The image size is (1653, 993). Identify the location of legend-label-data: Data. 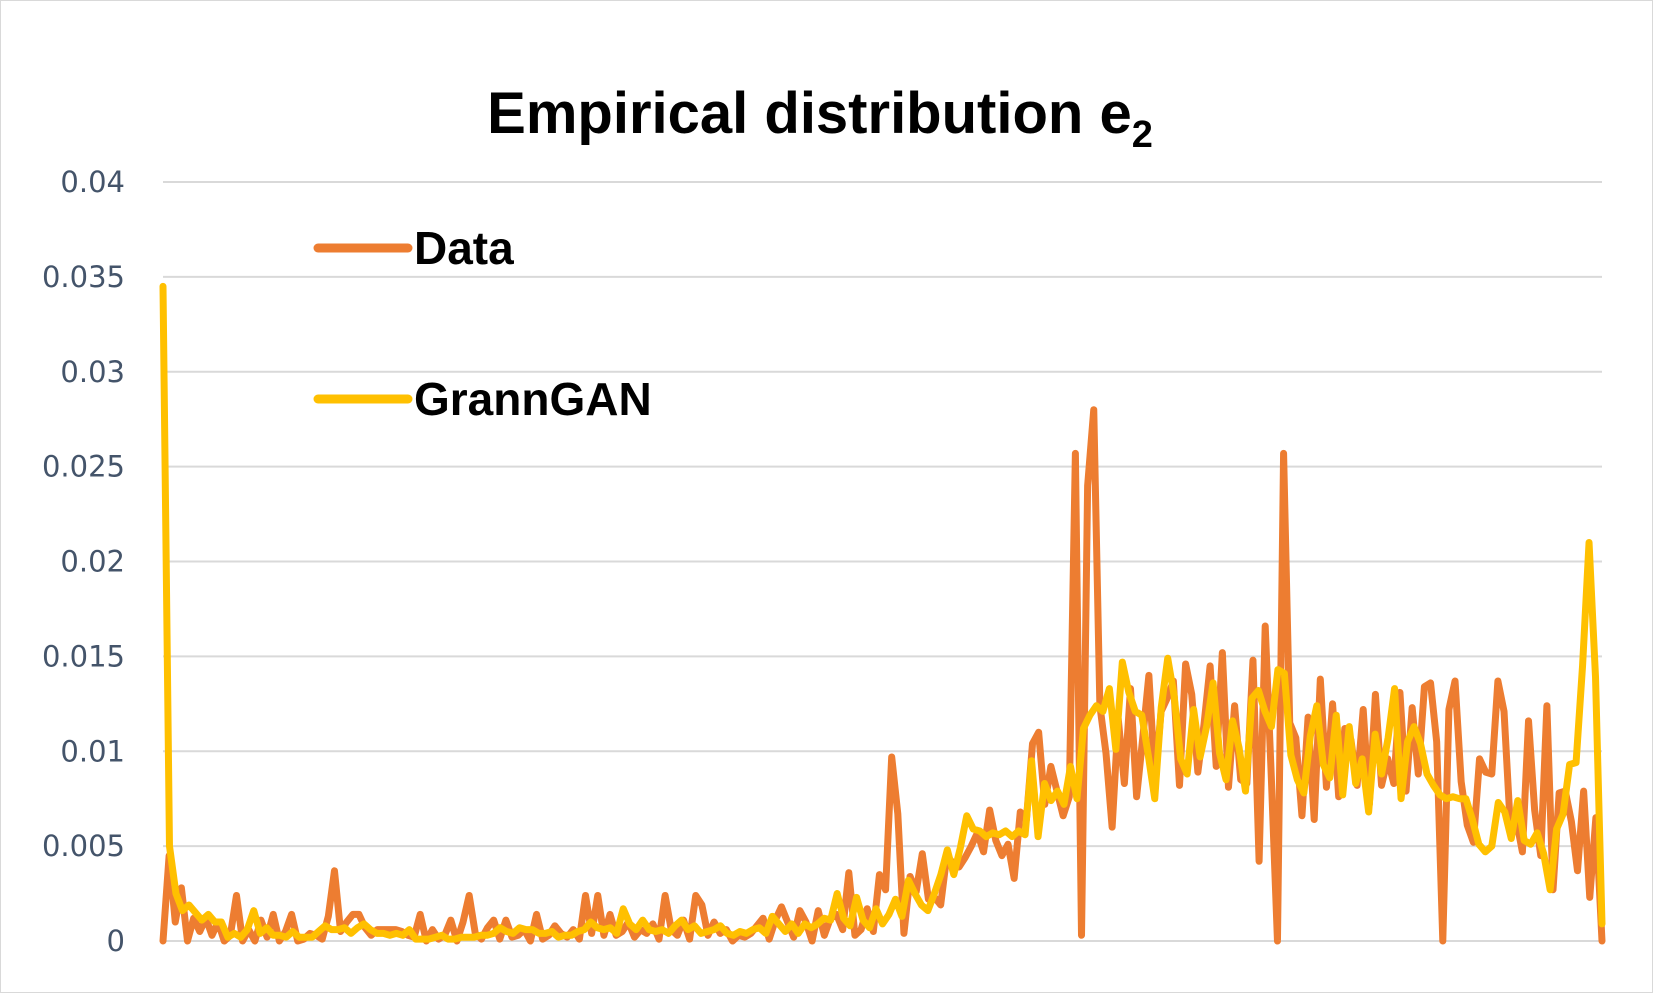
(464, 248).